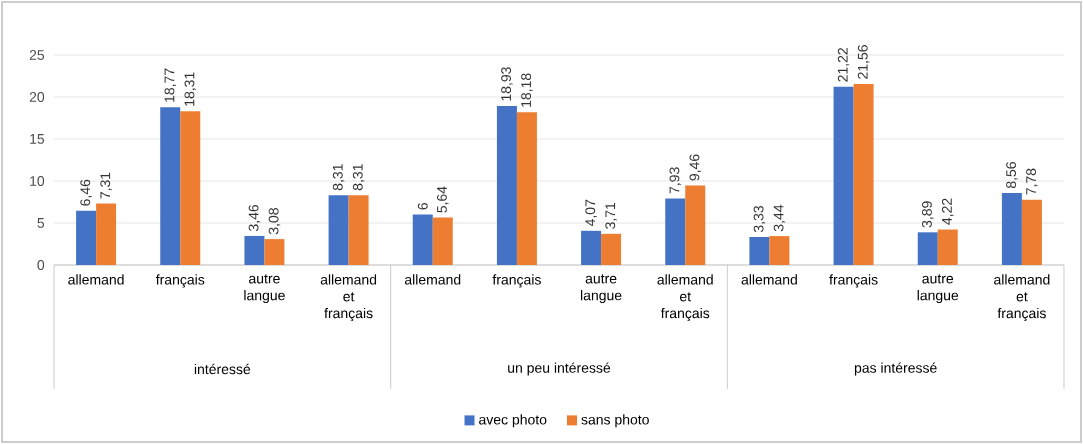 Image resolution: width=1083 pixels, height=444 pixels. I want to click on data-label: 9,46, so click(695, 167).